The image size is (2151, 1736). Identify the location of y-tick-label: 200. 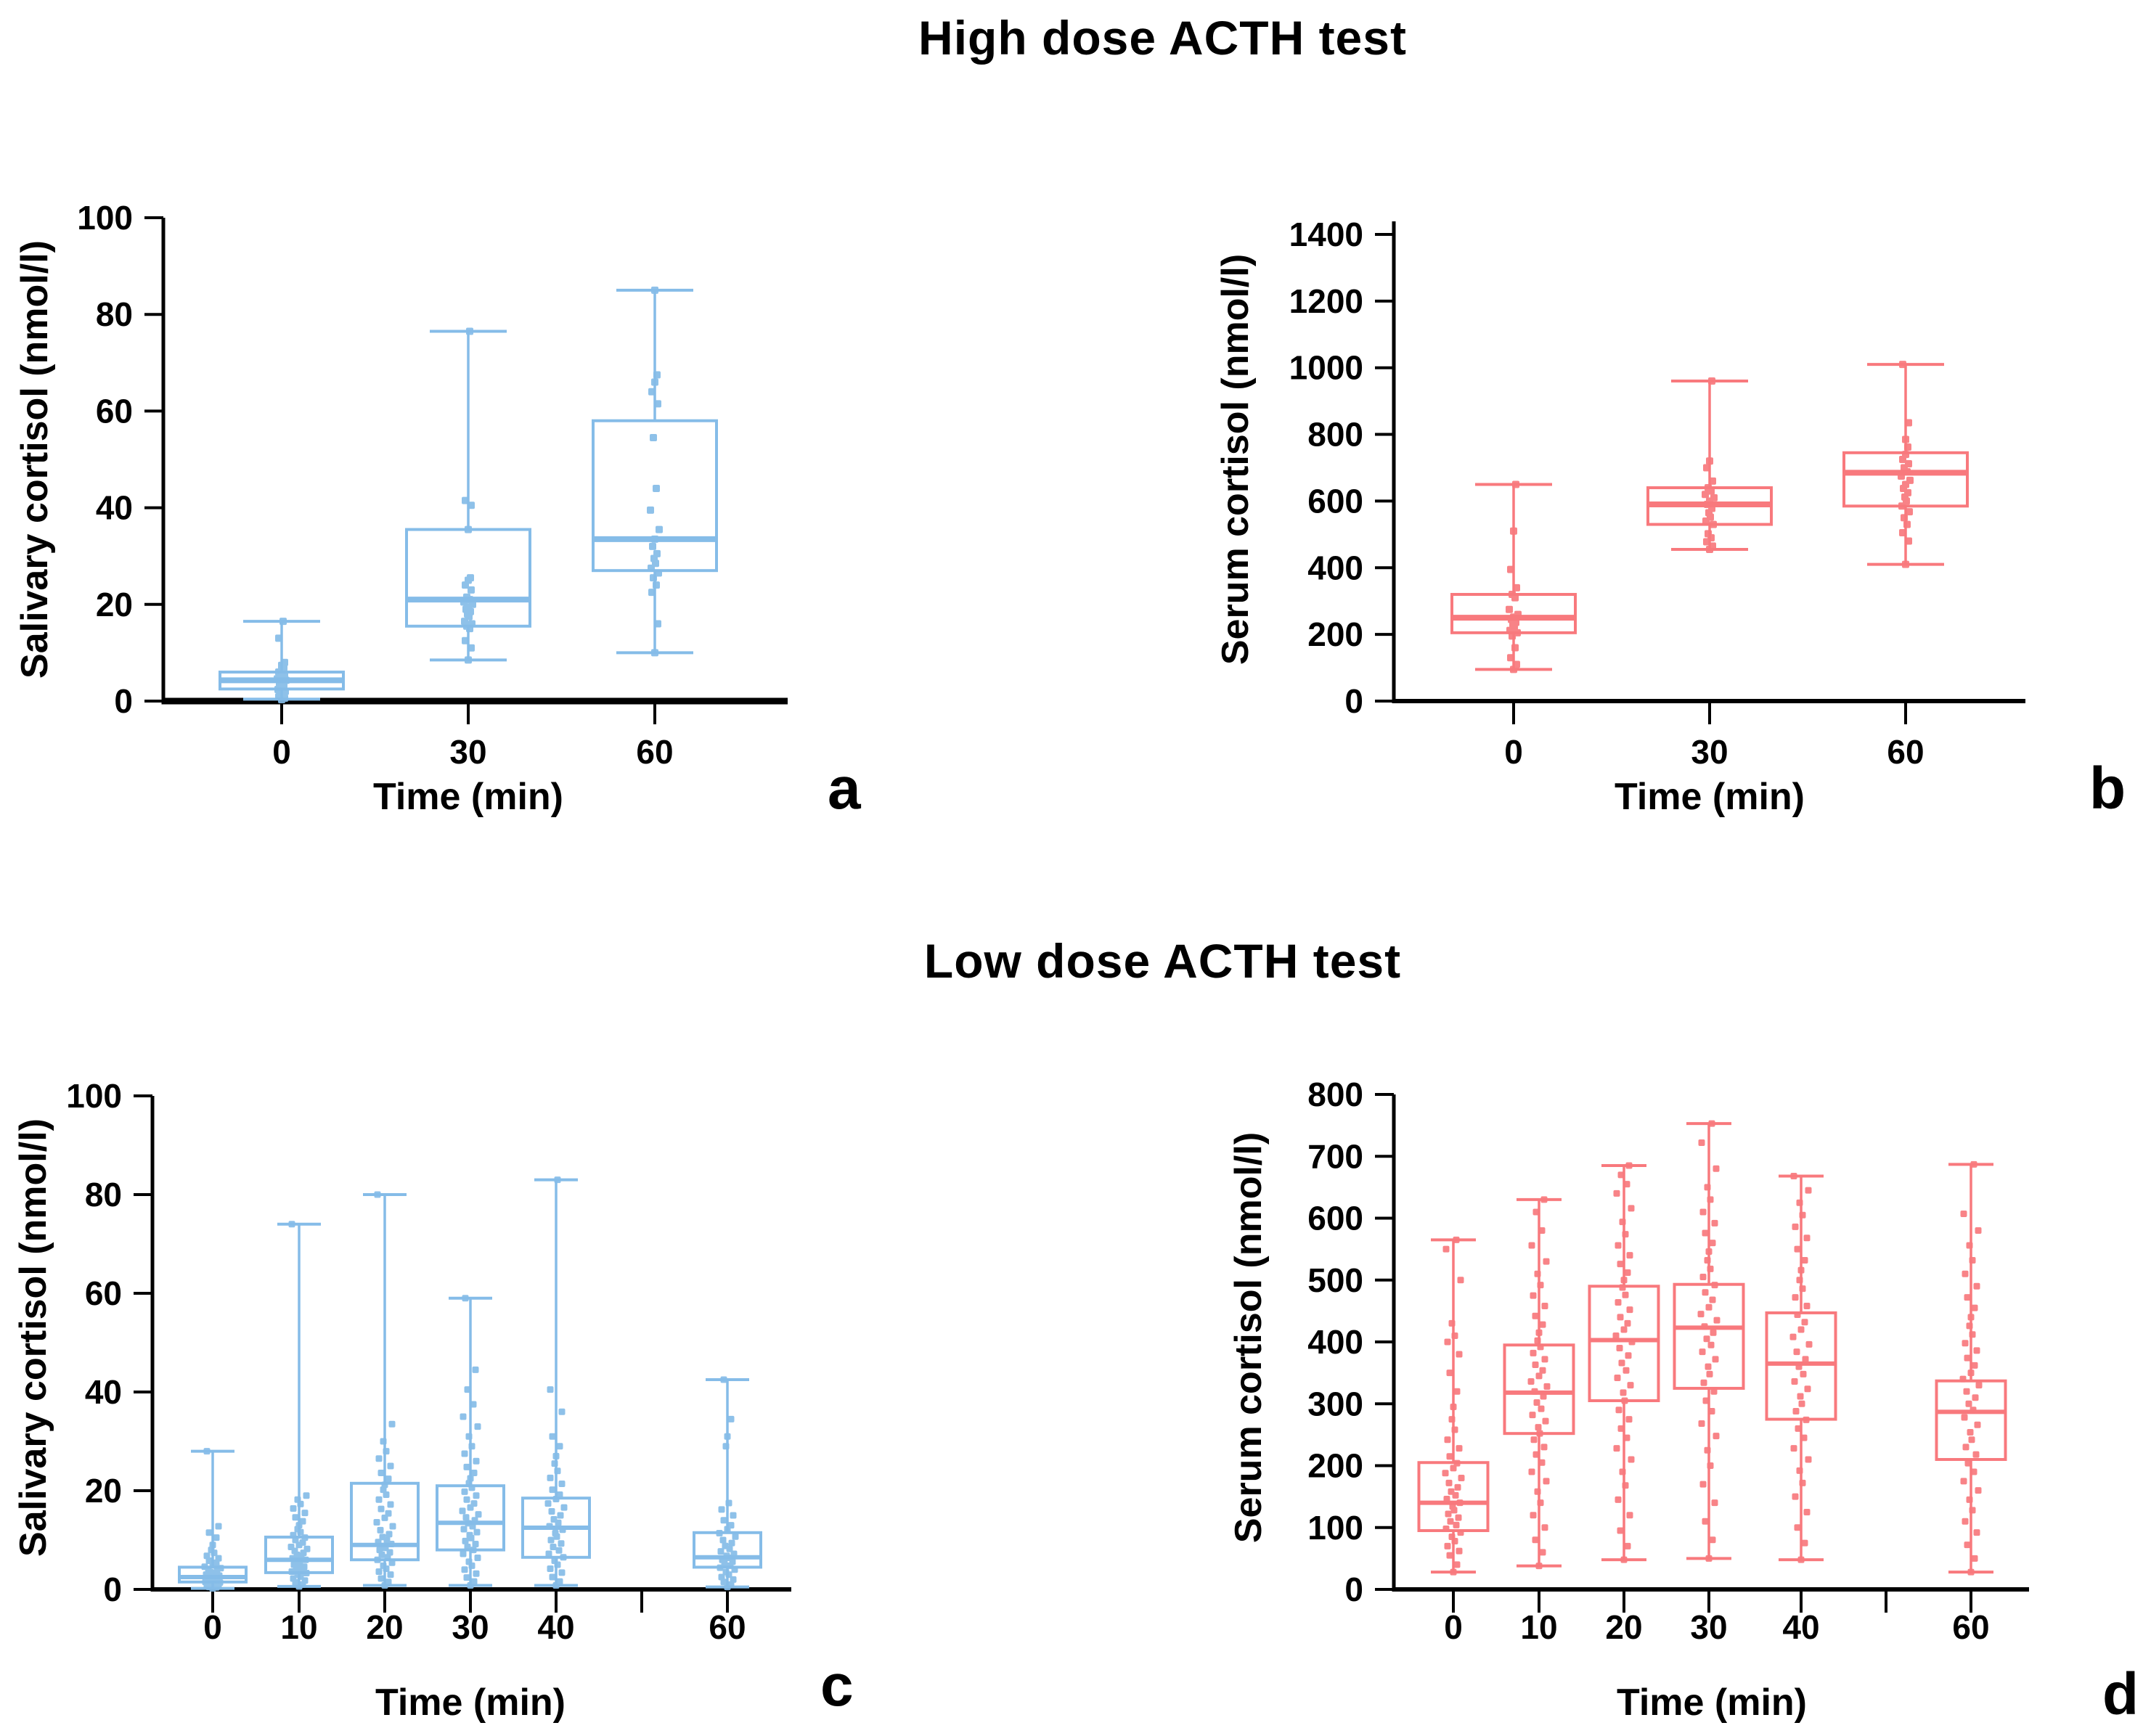
(1335, 634).